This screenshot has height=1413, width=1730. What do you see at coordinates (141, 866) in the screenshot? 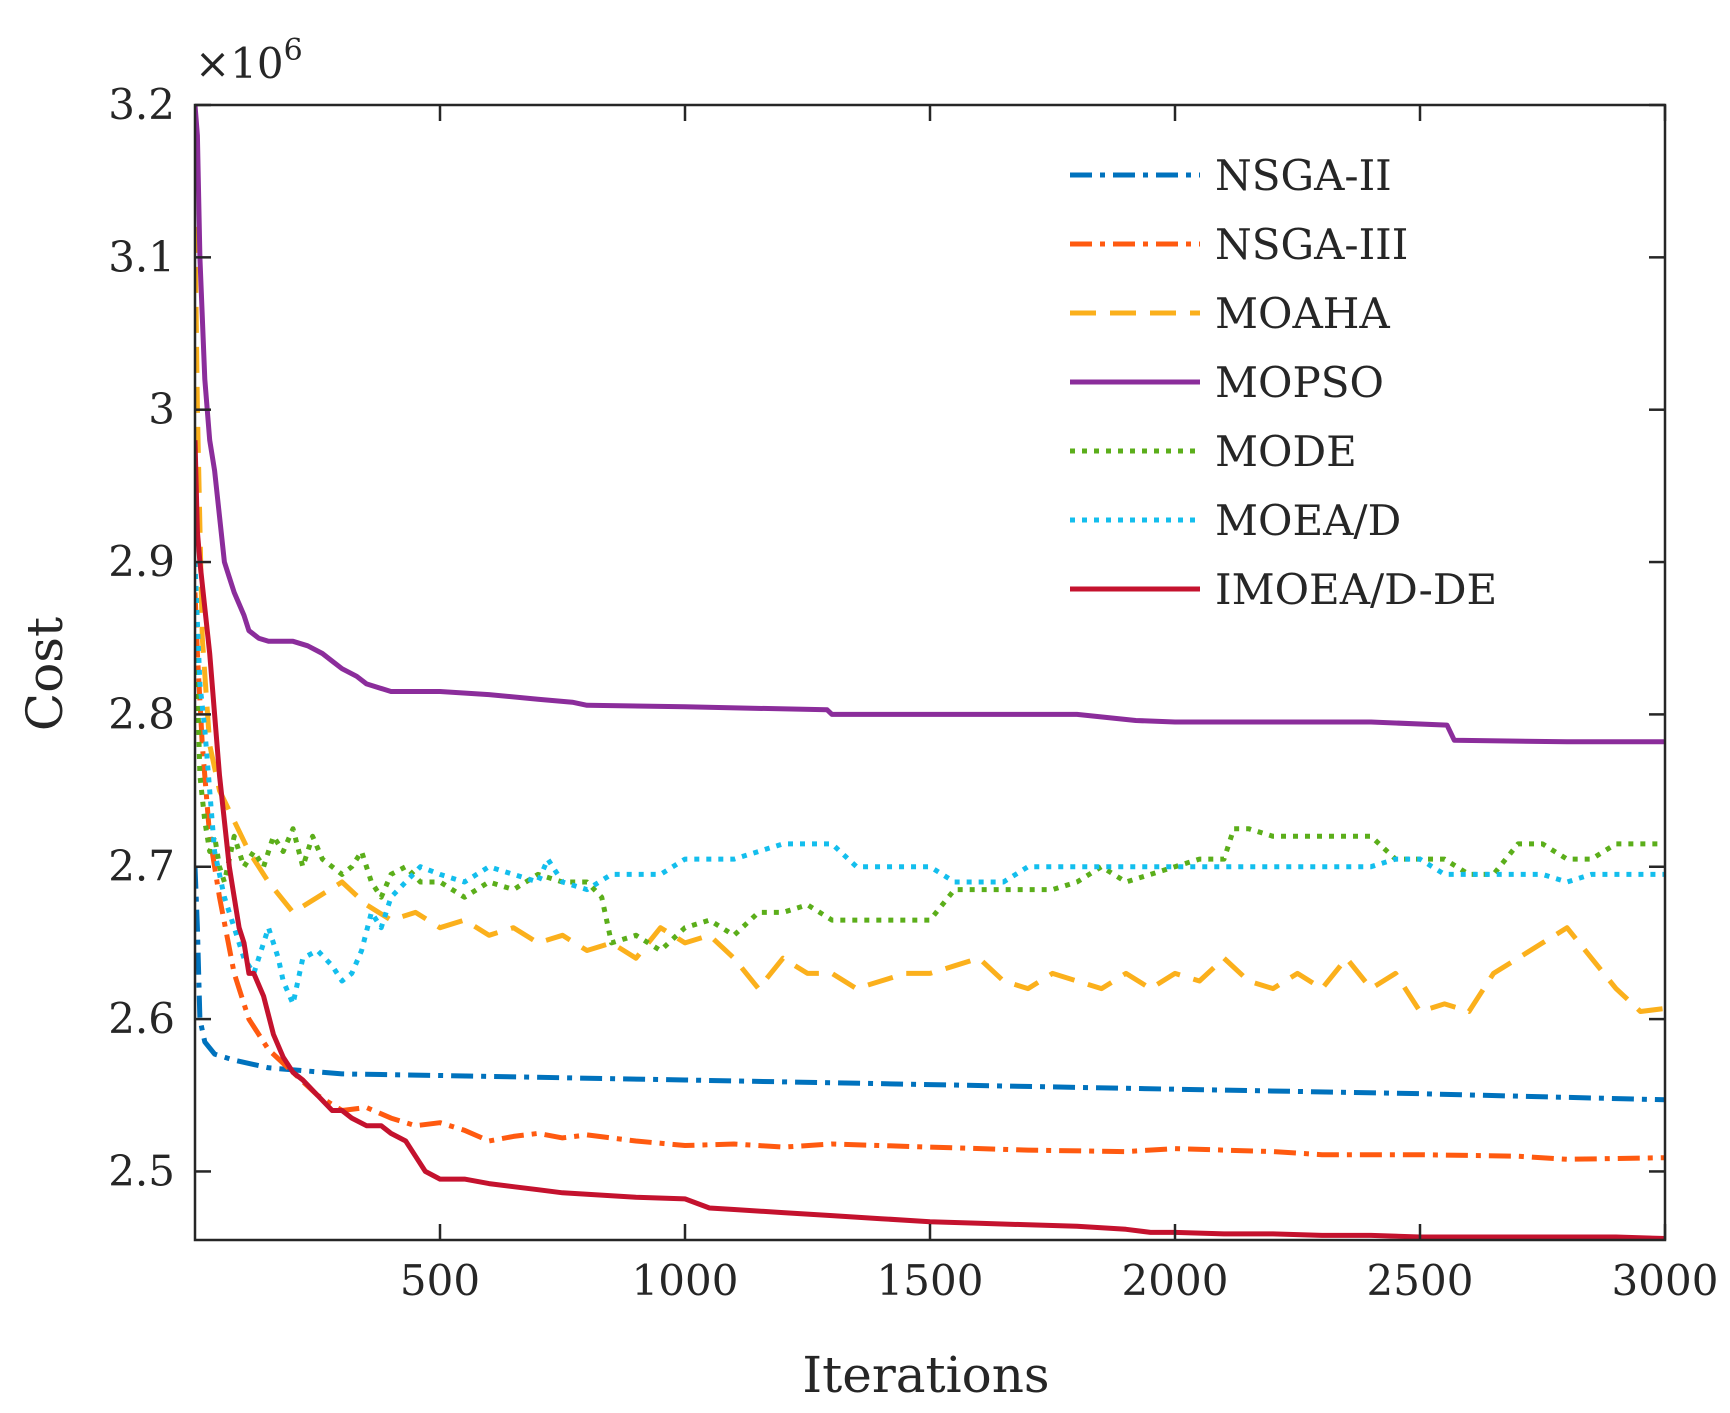
I see `y-tick-label: 2.7` at bounding box center [141, 866].